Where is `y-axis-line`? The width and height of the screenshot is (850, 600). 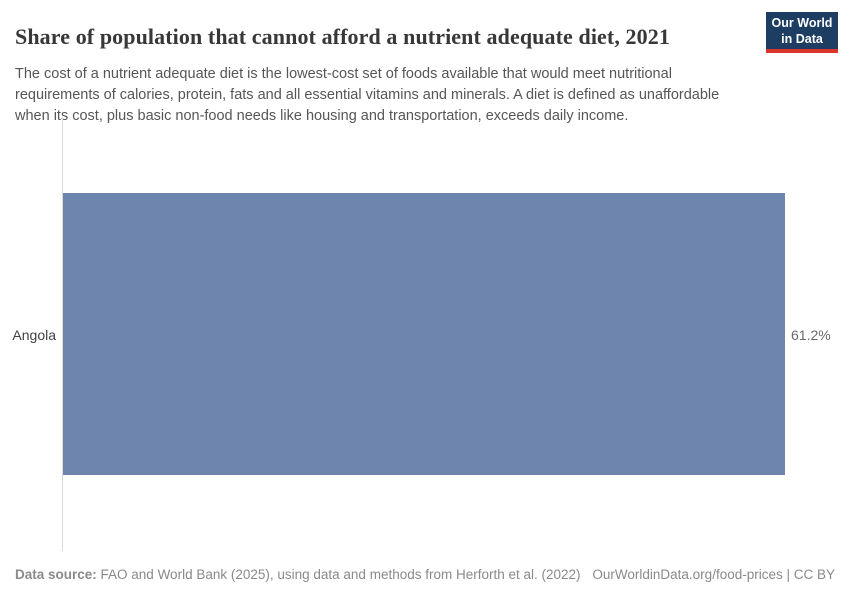 y-axis-line is located at coordinates (62, 334).